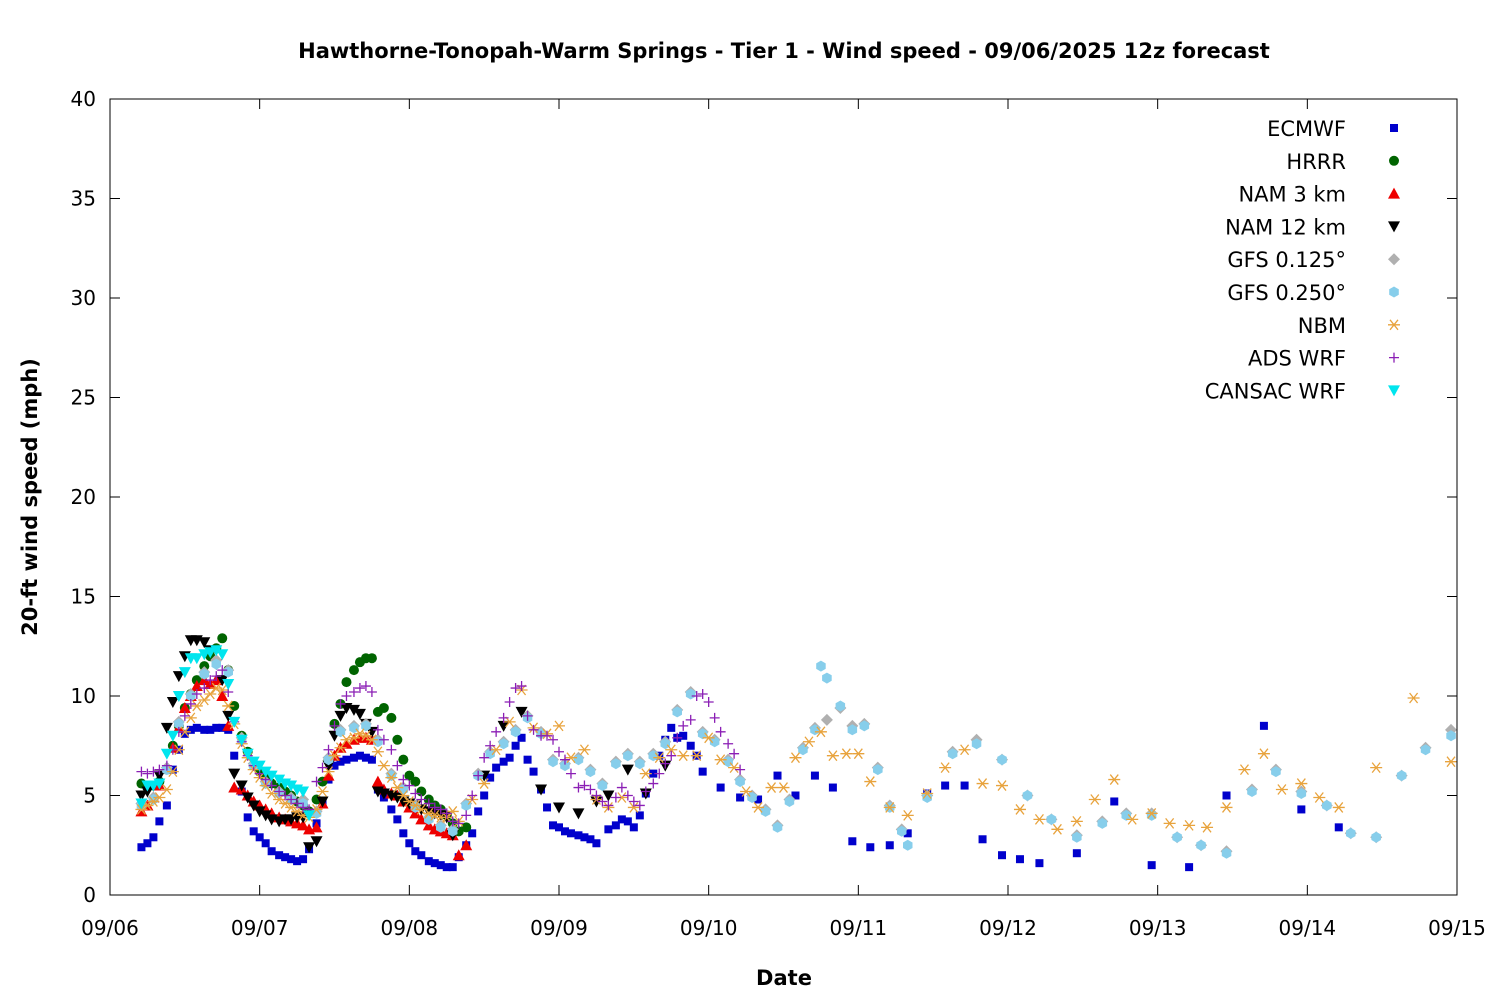 The width and height of the screenshot is (1500, 1000). I want to click on legend-label: GFS 0.250°, so click(1286, 293).